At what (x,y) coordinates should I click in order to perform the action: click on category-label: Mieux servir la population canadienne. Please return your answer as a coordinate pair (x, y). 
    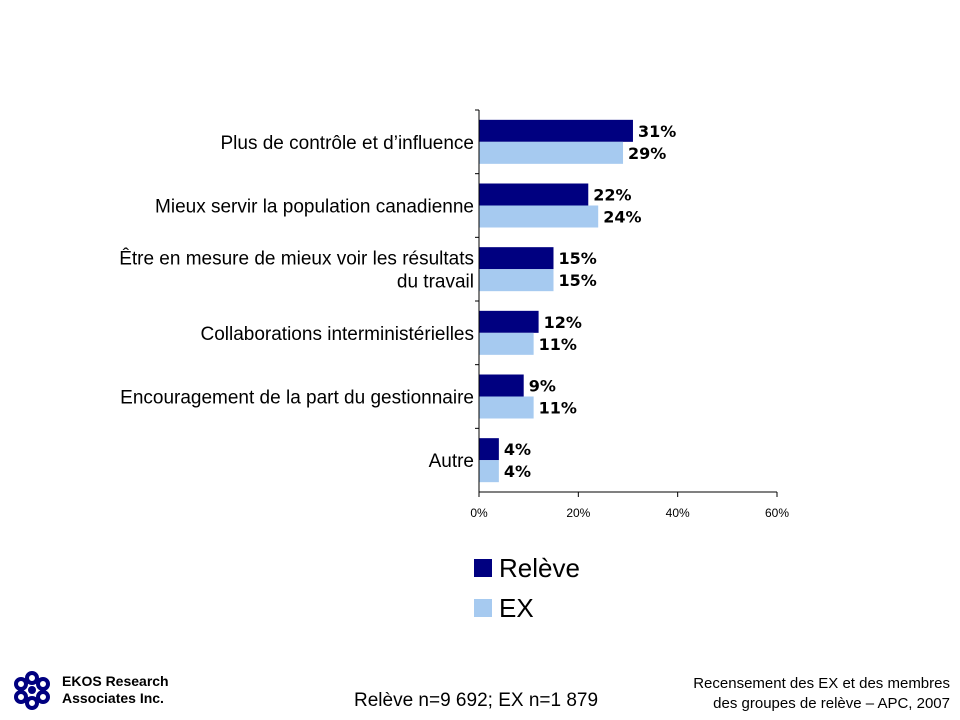
    Looking at the image, I should click on (314, 207).